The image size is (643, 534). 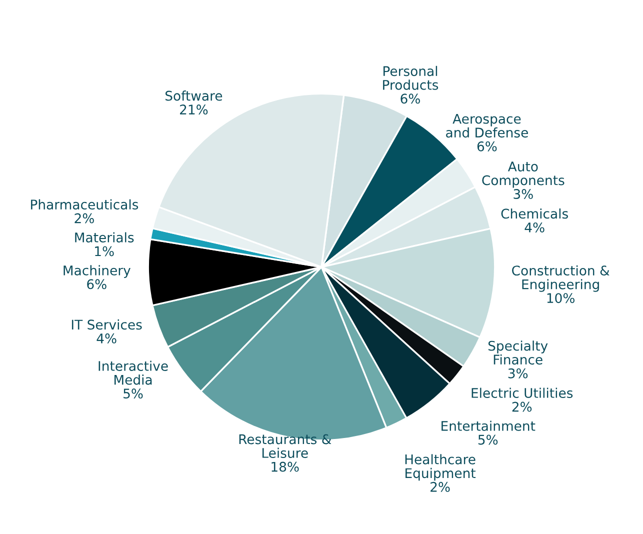 What do you see at coordinates (487, 126) in the screenshot?
I see `slice-label: Aerospace and Defense` at bounding box center [487, 126].